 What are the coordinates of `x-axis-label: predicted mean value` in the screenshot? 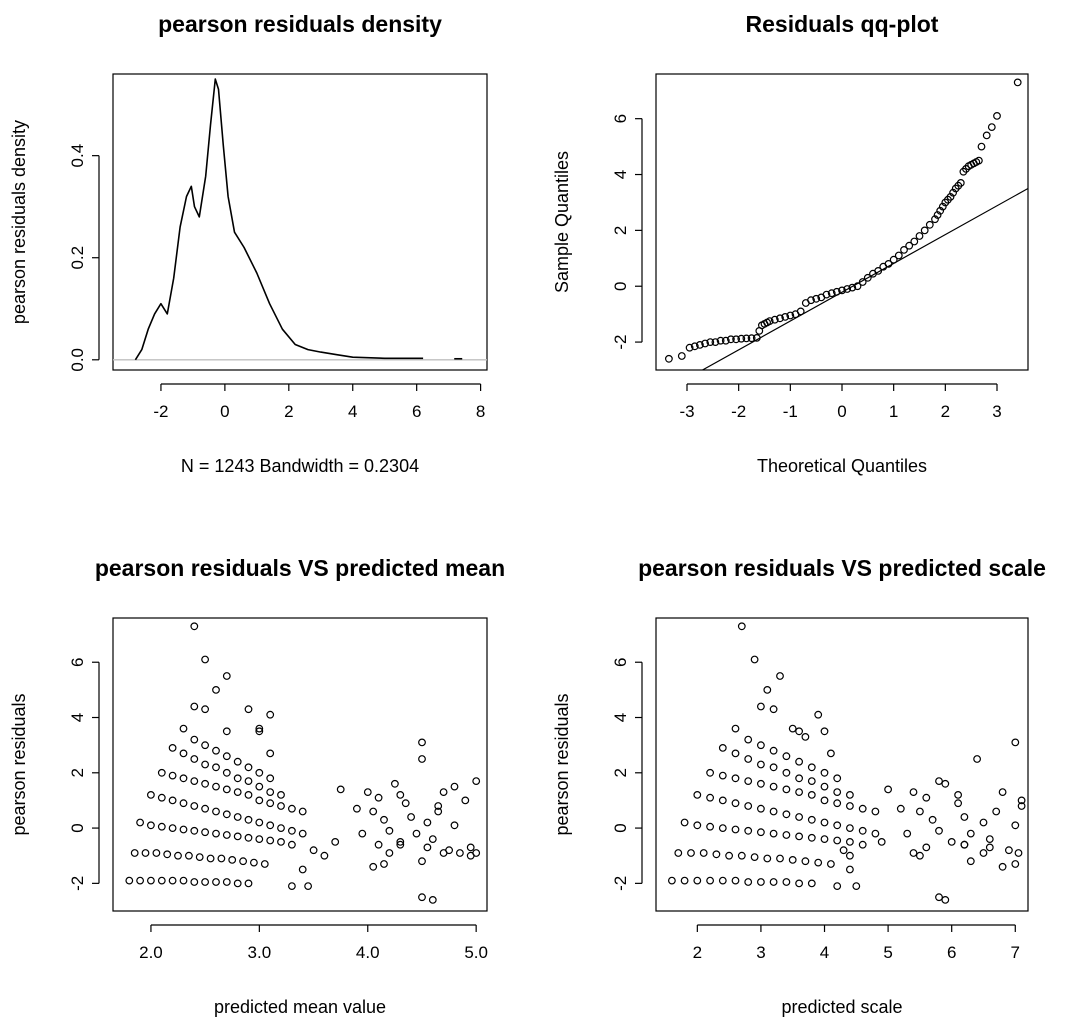 It's located at (300, 1007).